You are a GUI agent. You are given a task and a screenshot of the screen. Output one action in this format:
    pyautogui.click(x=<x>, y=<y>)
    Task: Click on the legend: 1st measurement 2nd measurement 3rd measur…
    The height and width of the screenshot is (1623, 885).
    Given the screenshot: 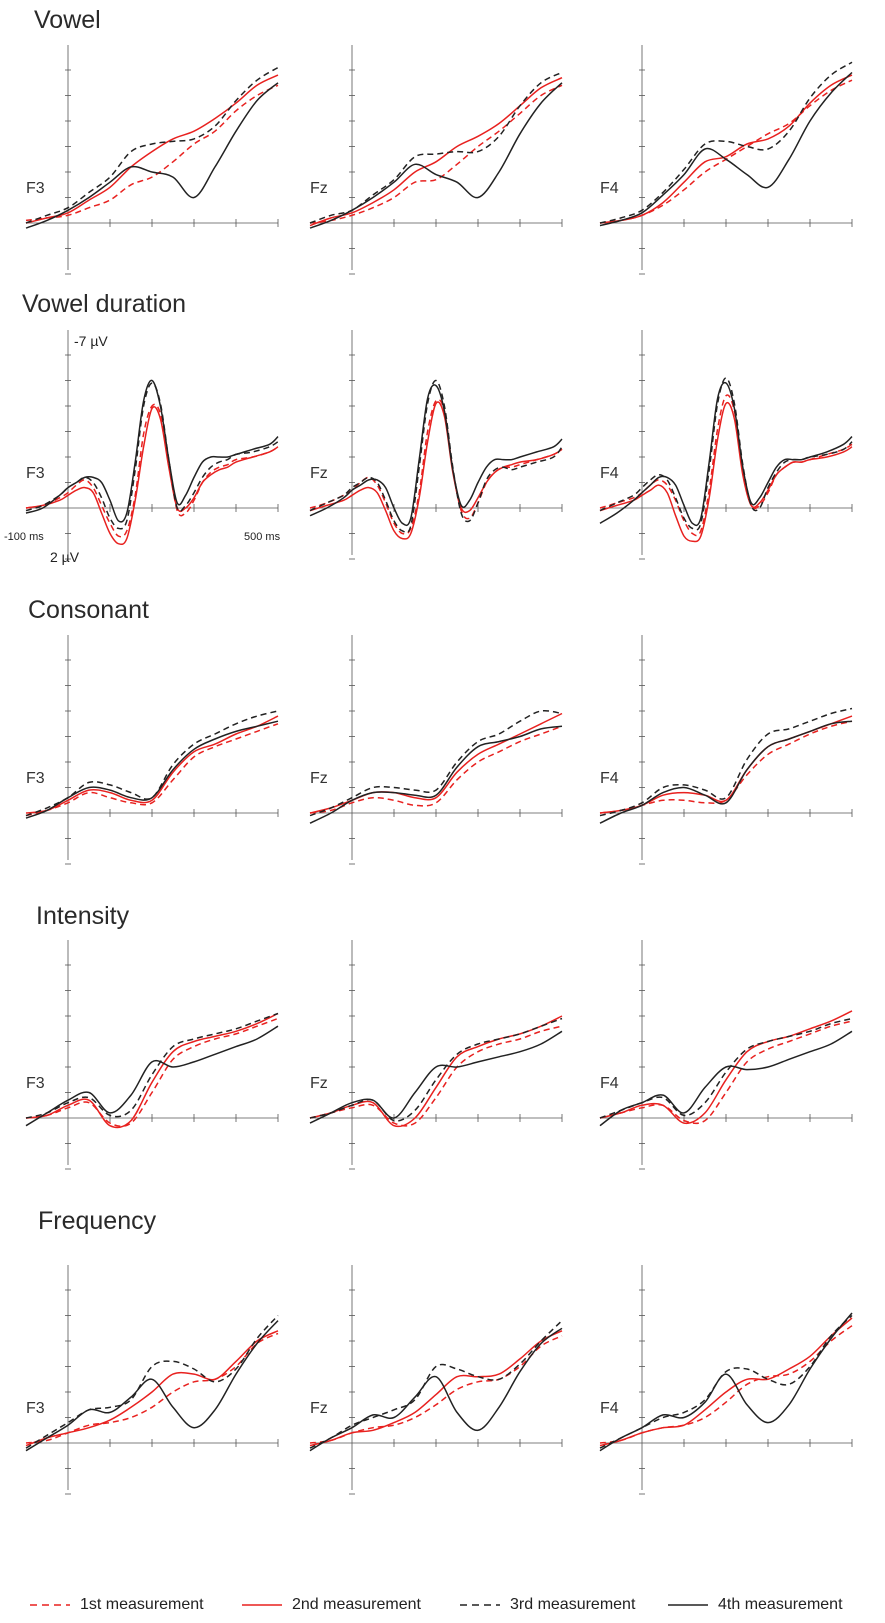 What is the action you would take?
    pyautogui.click(x=442, y=1605)
    